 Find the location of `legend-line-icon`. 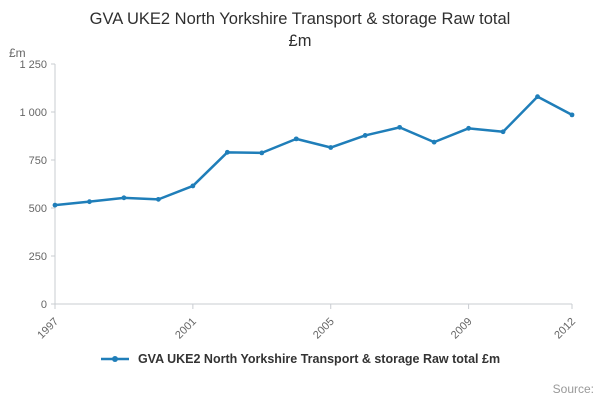

legend-line-icon is located at coordinates (115, 359).